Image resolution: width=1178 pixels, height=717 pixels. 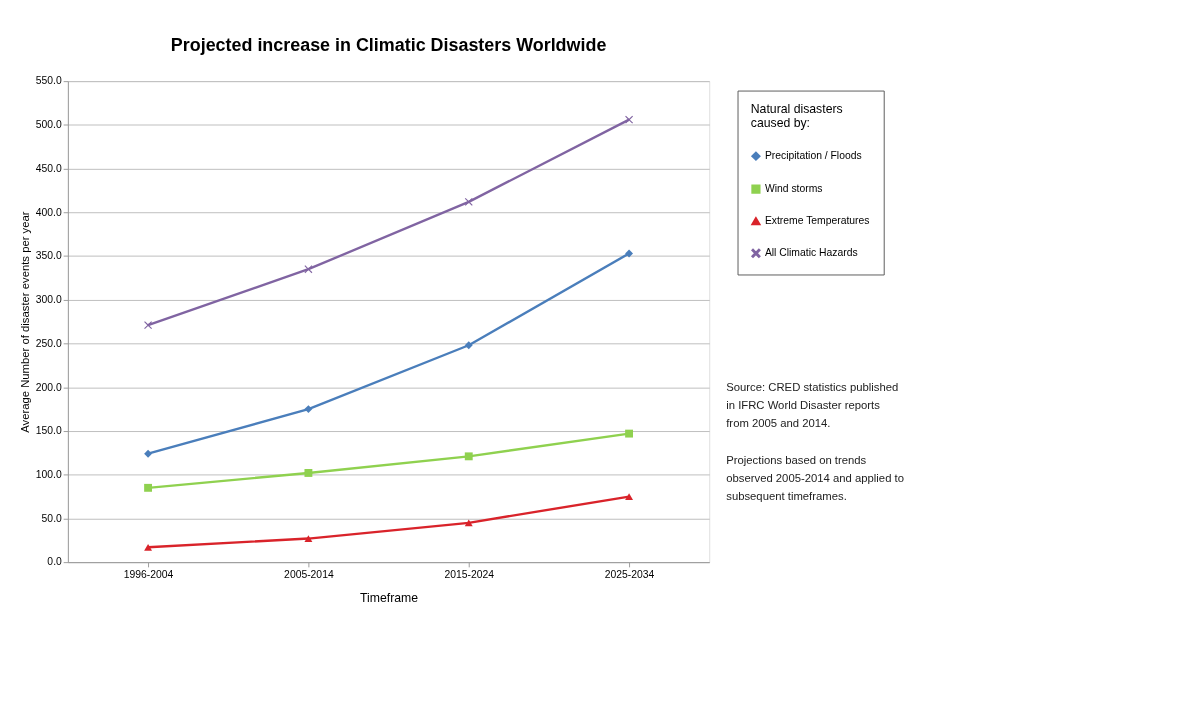 I want to click on y-tick-label: 500.0, so click(x=48, y=125).